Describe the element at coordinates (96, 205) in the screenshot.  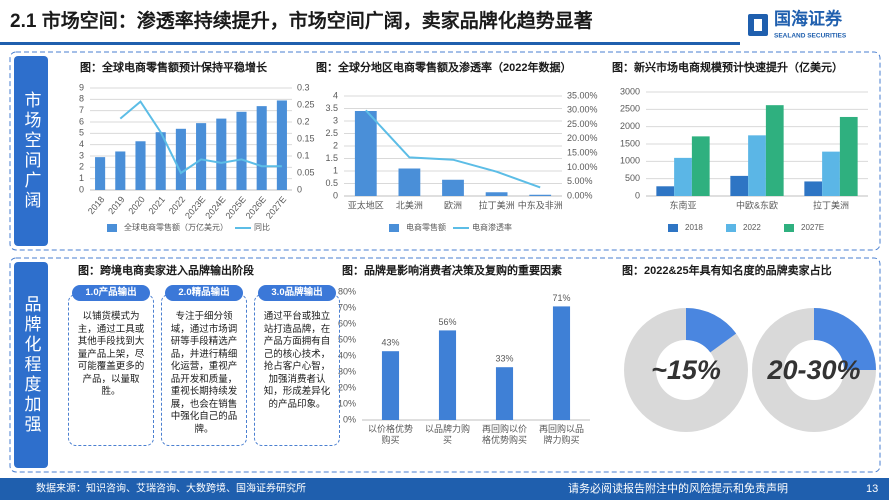
I see `x-tick-label: 2018` at that location.